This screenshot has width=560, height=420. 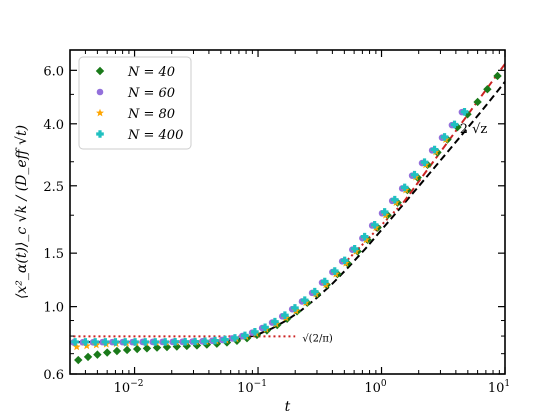 I want to click on x-tick-exponent: −1, so click(x=260, y=384).